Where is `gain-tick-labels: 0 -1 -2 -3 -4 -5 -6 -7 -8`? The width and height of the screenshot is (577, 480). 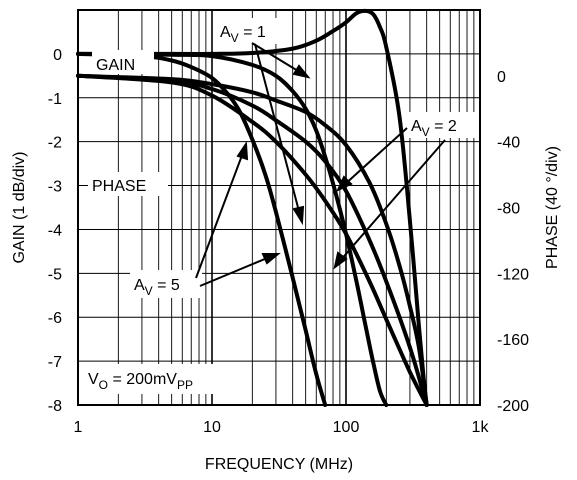 gain-tick-labels: 0 -1 -2 -3 -4 -5 -6 -7 -8 is located at coordinates (55, 231).